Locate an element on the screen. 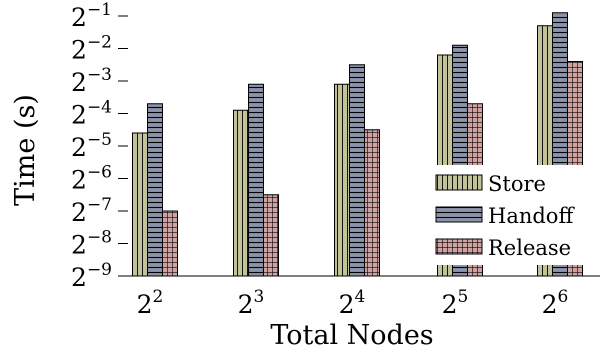 The width and height of the screenshot is (602, 352). x-tick-label: 26 is located at coordinates (555, 303).